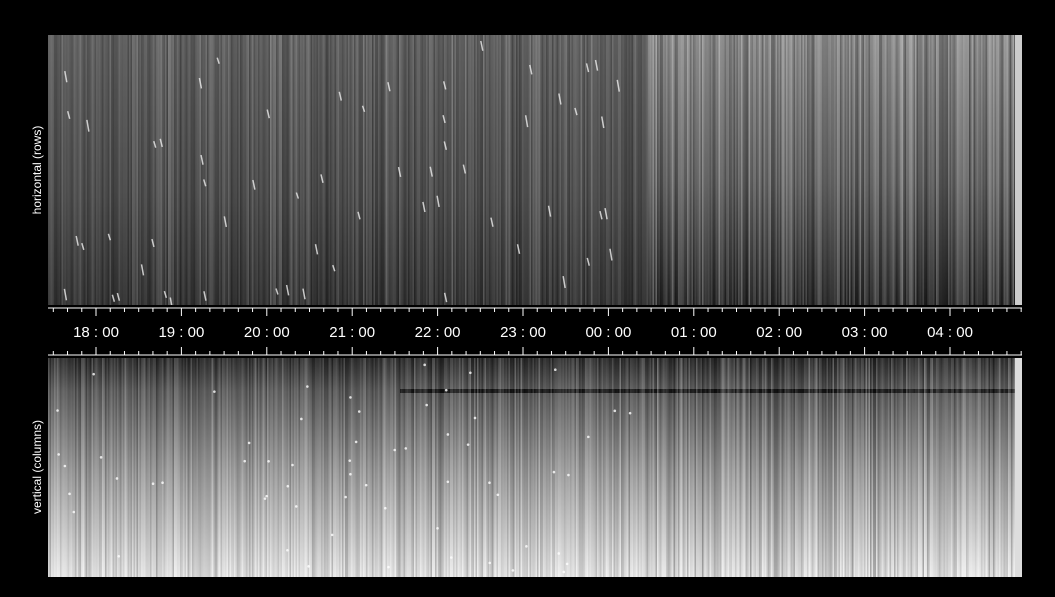  Describe the element at coordinates (96, 332) in the screenshot. I see `time-label: 18 : 00` at that location.